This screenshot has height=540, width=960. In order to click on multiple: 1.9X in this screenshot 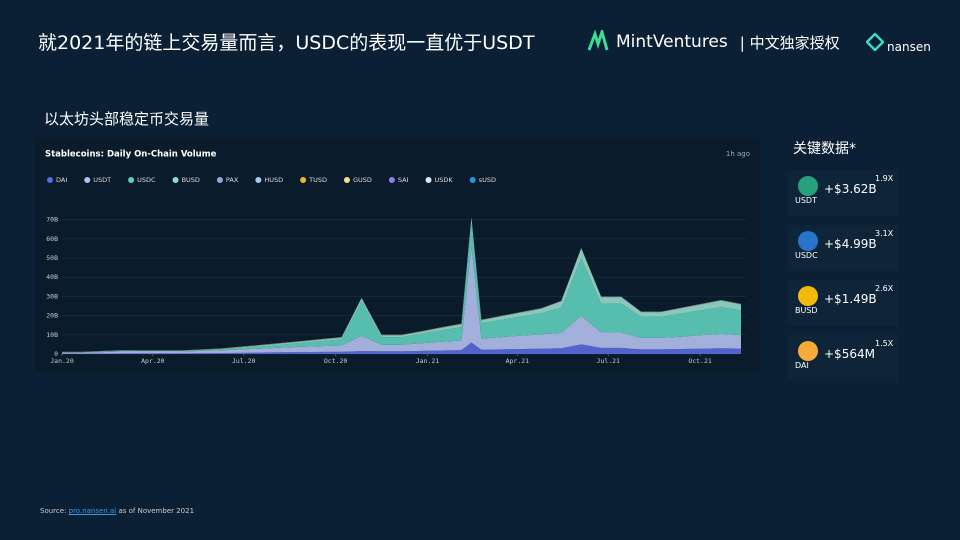, I will do `click(884, 178)`.